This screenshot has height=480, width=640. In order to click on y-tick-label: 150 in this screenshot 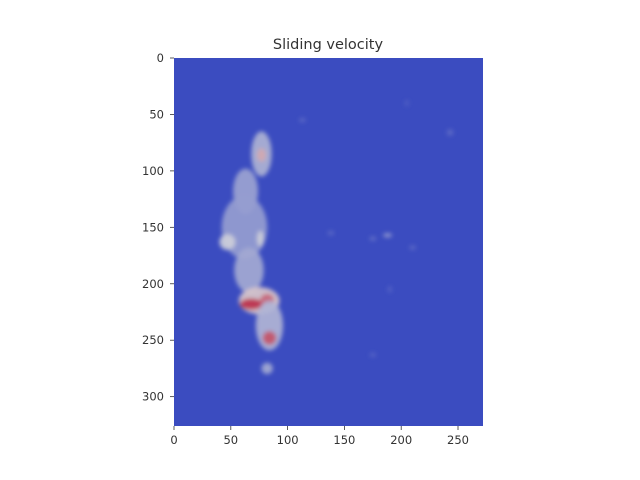, I will do `click(153, 227)`.